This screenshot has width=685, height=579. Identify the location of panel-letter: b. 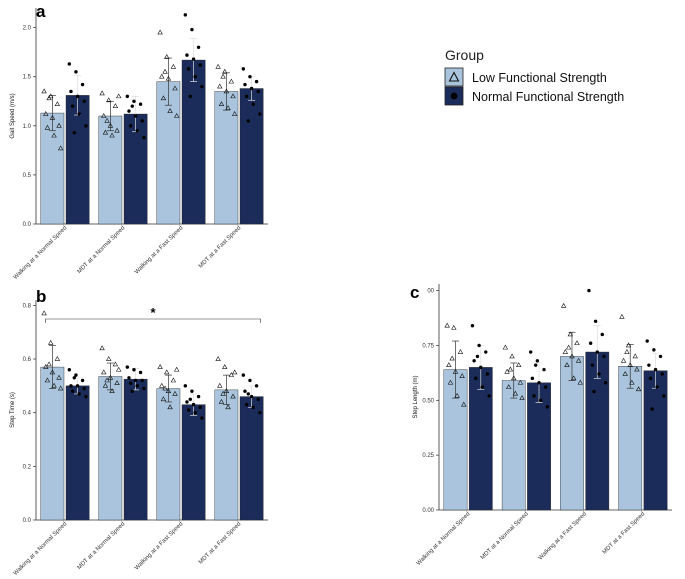
(41, 296).